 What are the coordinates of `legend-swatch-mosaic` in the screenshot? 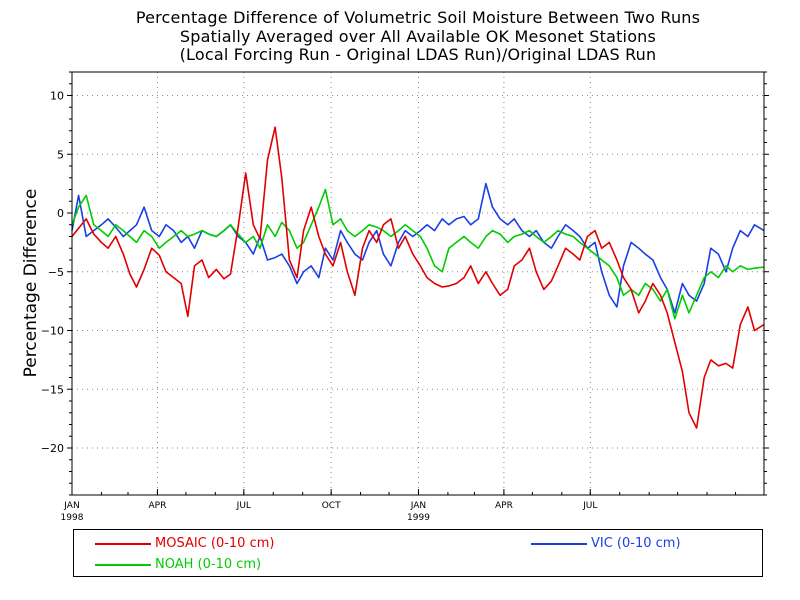 It's located at (123, 544).